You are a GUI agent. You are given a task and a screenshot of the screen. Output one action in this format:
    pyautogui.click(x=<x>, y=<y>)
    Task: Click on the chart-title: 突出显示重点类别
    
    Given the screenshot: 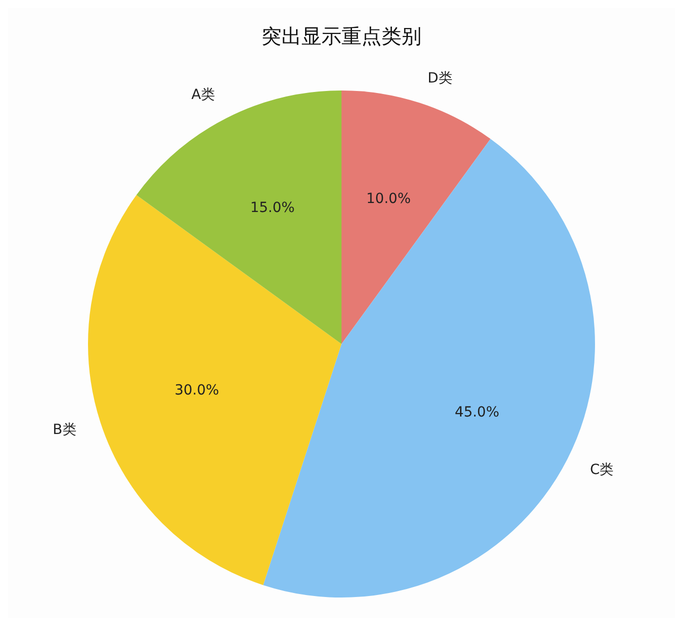 What is the action you would take?
    pyautogui.click(x=342, y=36)
    